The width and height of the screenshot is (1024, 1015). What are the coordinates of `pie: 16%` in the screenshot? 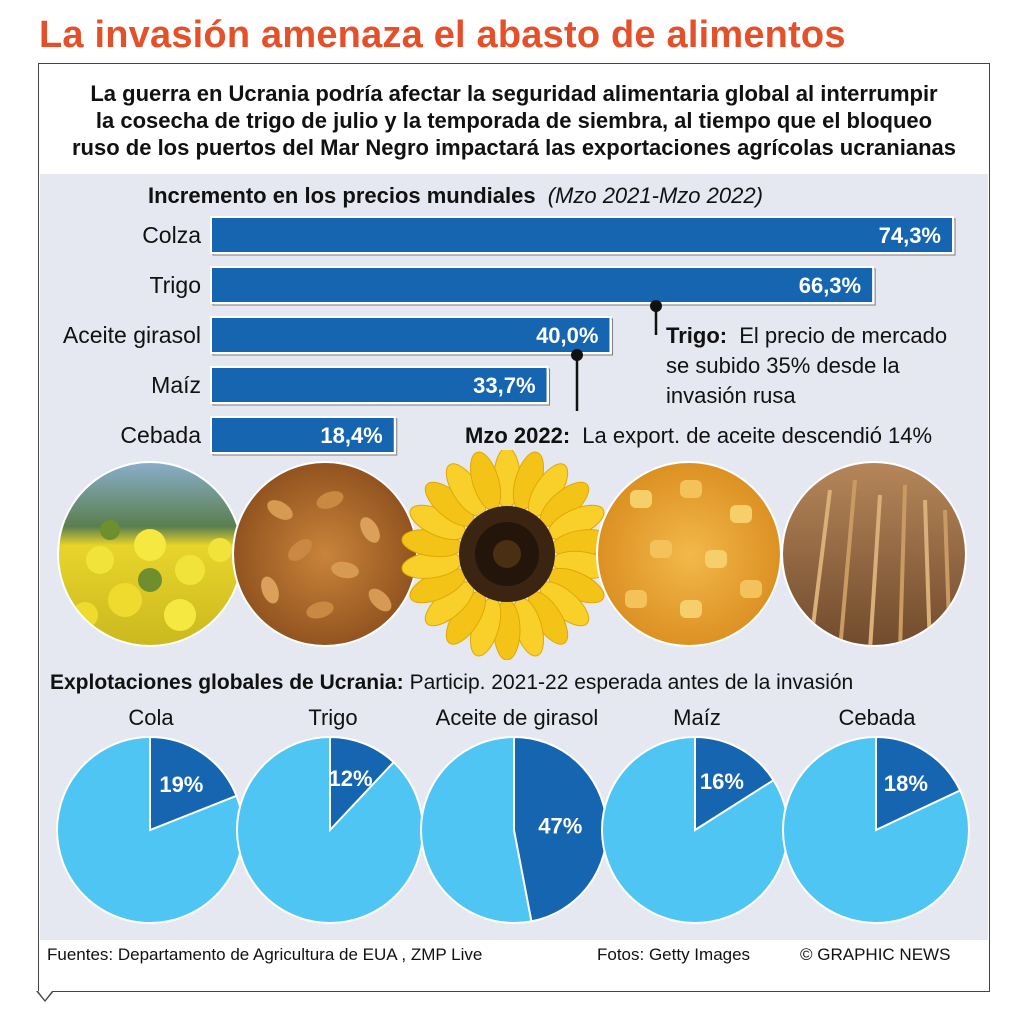 It's located at (695, 829).